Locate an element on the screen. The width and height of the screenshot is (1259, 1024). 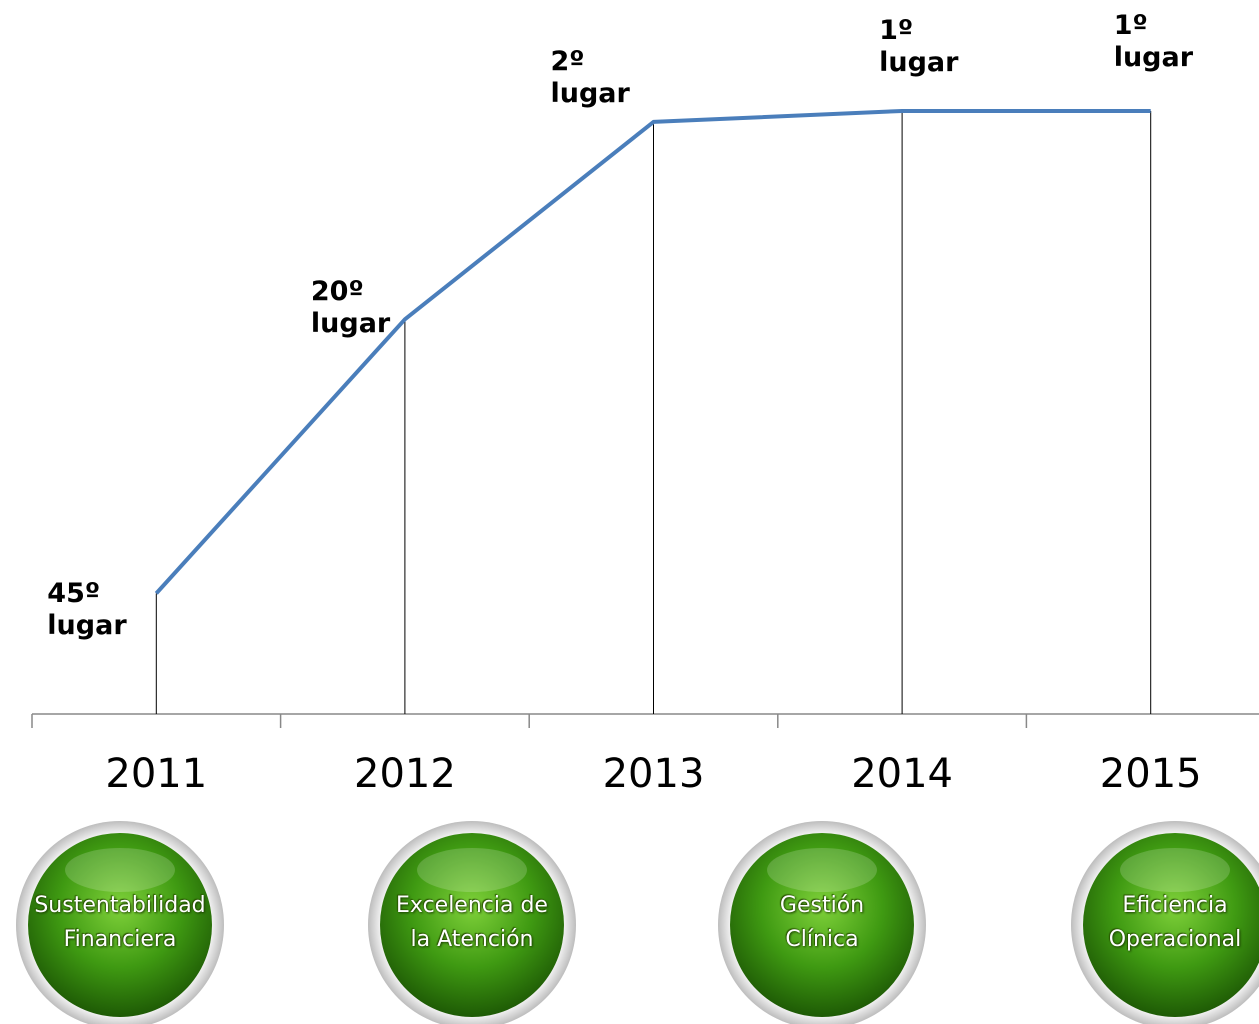
data-label: 20º lugar is located at coordinates (350, 308).